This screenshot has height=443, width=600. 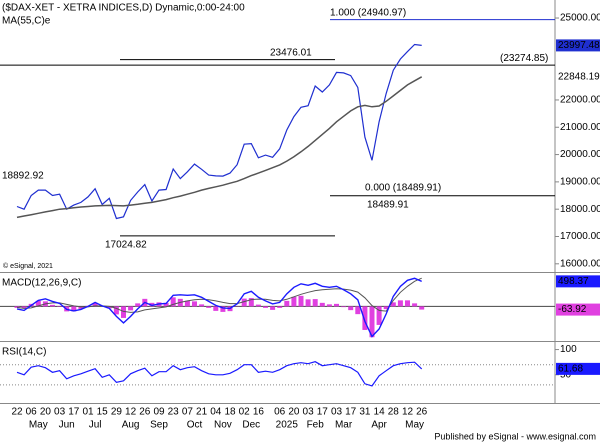 What do you see at coordinates (202, 412) in the screenshot?
I see `x-tick-label: 21` at bounding box center [202, 412].